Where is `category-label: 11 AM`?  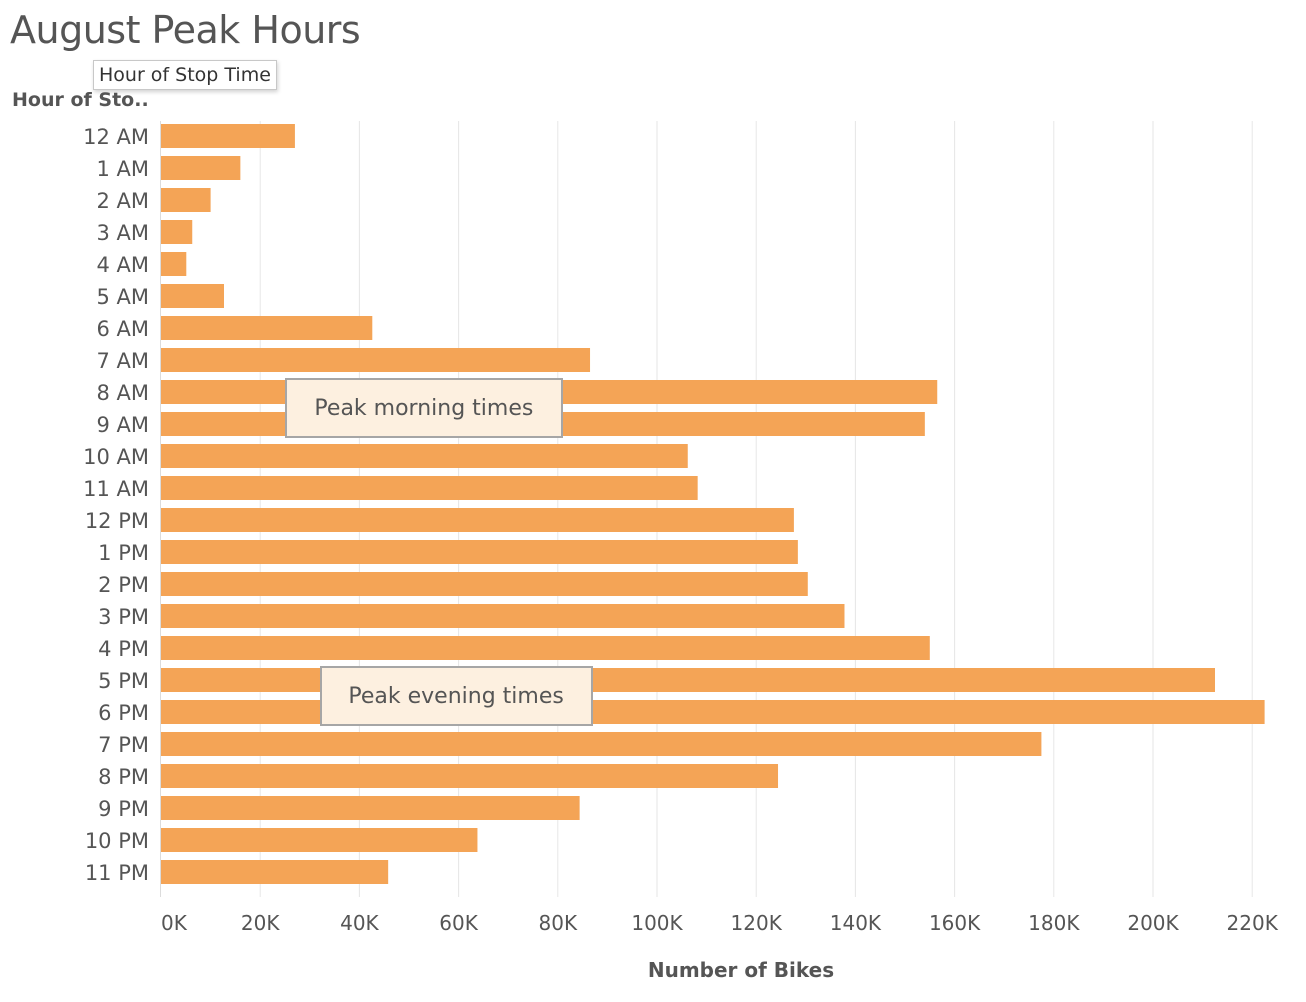 category-label: 11 AM is located at coordinates (116, 489).